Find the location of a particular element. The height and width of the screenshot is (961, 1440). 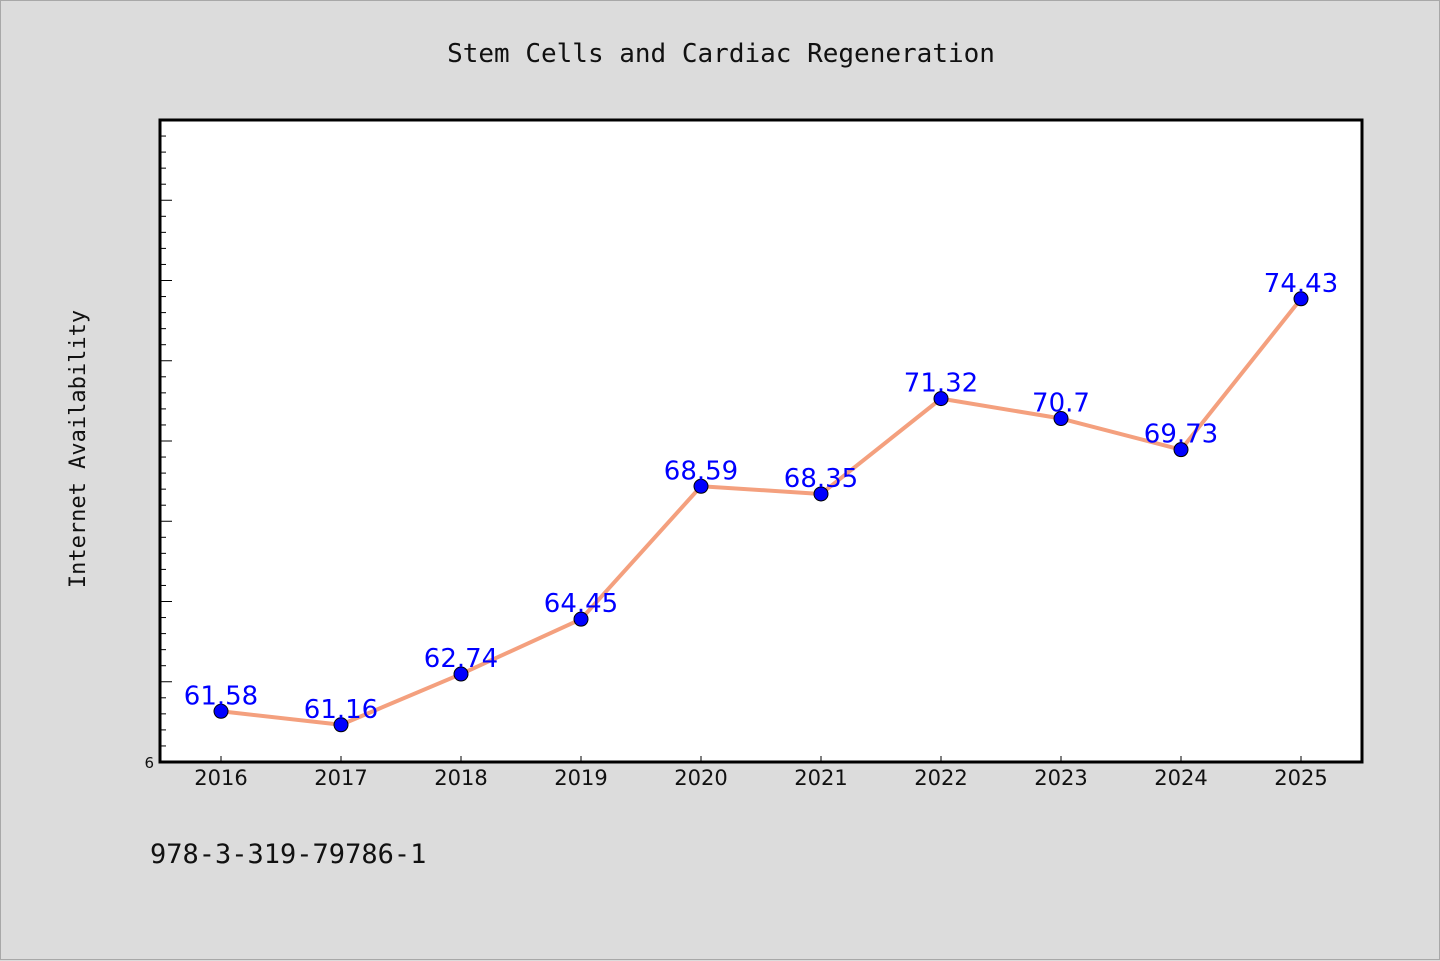

x-tick-label: 2025 is located at coordinates (1300, 778).